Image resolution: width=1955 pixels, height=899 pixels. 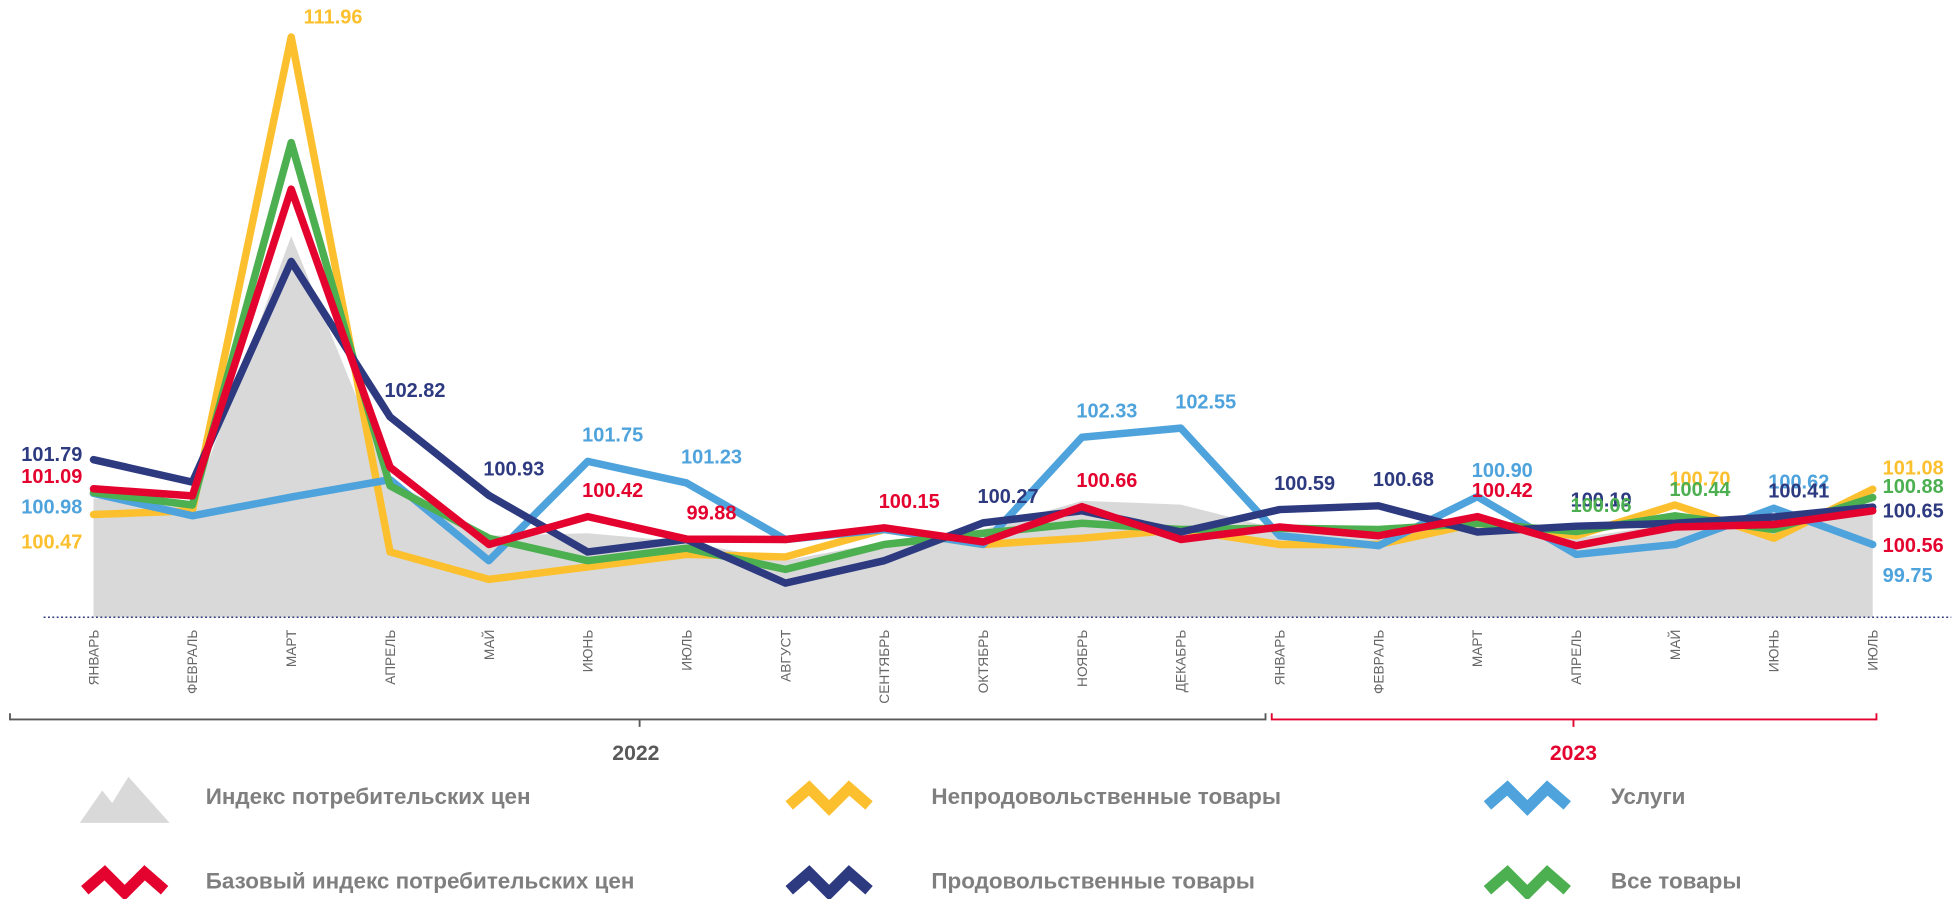 What do you see at coordinates (1913, 511) in the screenshot?
I see `data-label: 100.65` at bounding box center [1913, 511].